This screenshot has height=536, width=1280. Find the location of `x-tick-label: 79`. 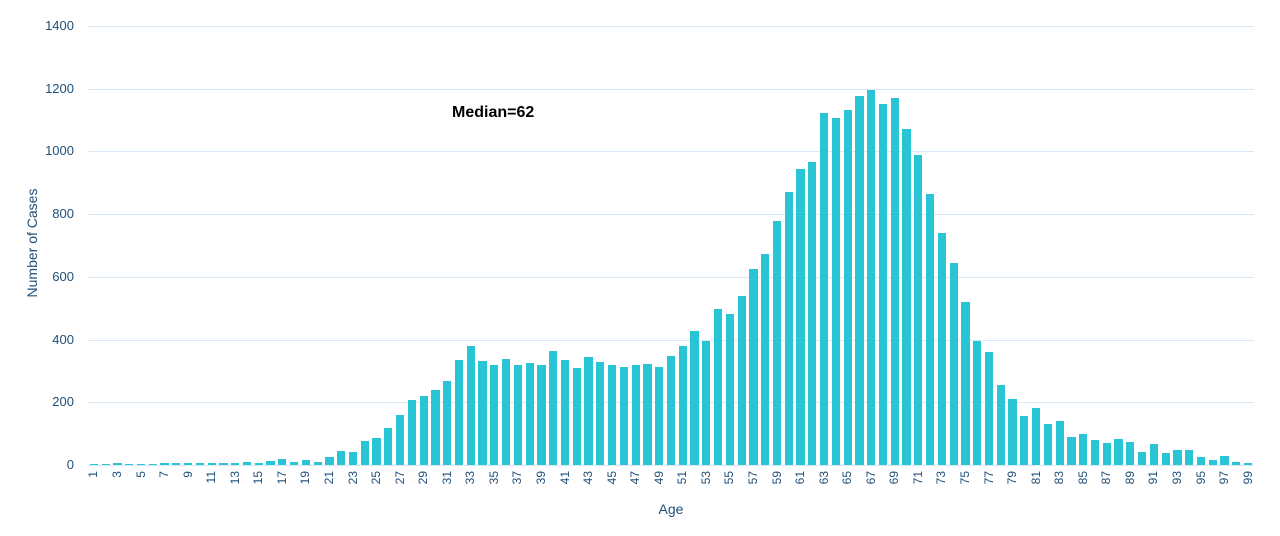

x-tick-label: 79 is located at coordinates (1012, 478).